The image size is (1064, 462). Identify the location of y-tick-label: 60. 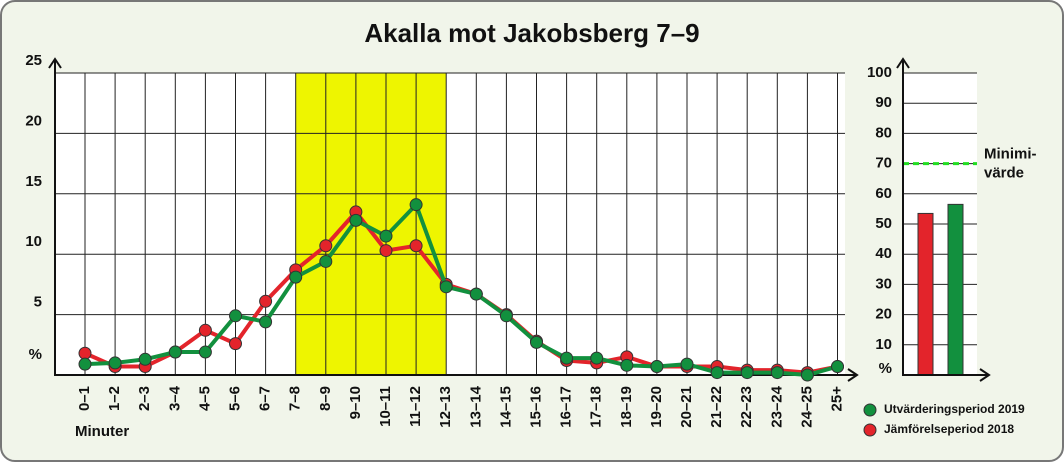
(883, 193).